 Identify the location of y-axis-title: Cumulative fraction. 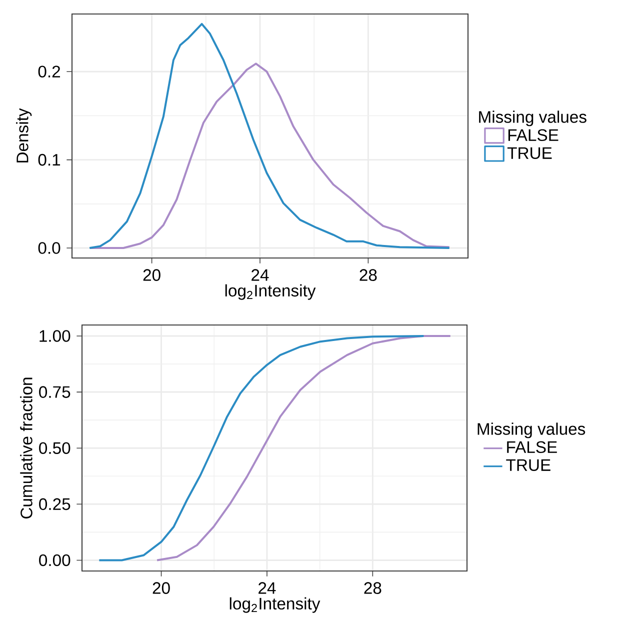
(26, 448).